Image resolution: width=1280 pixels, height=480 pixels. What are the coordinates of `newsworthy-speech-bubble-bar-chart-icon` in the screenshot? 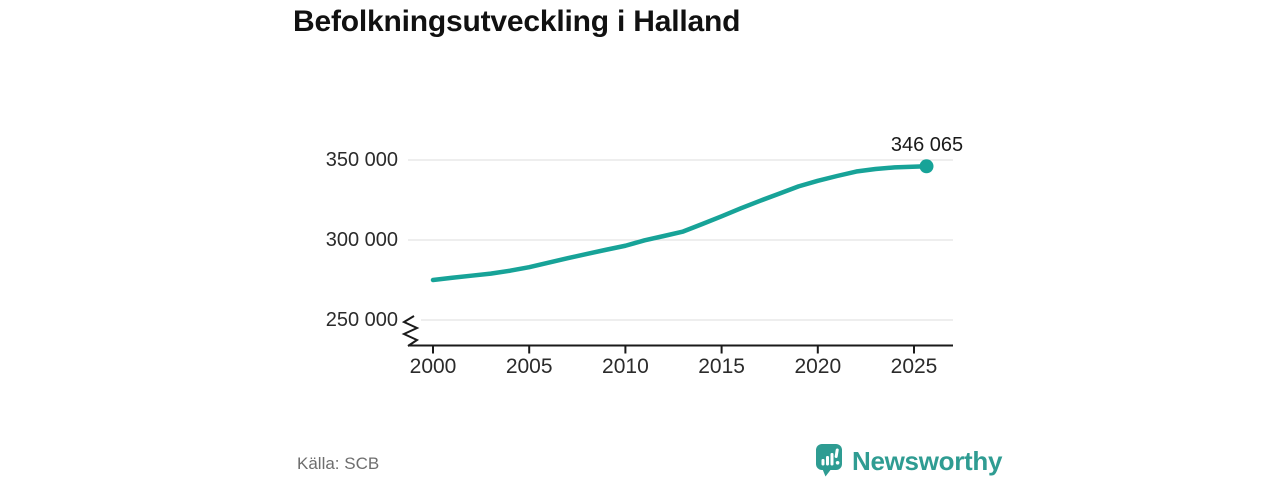 It's located at (829, 460).